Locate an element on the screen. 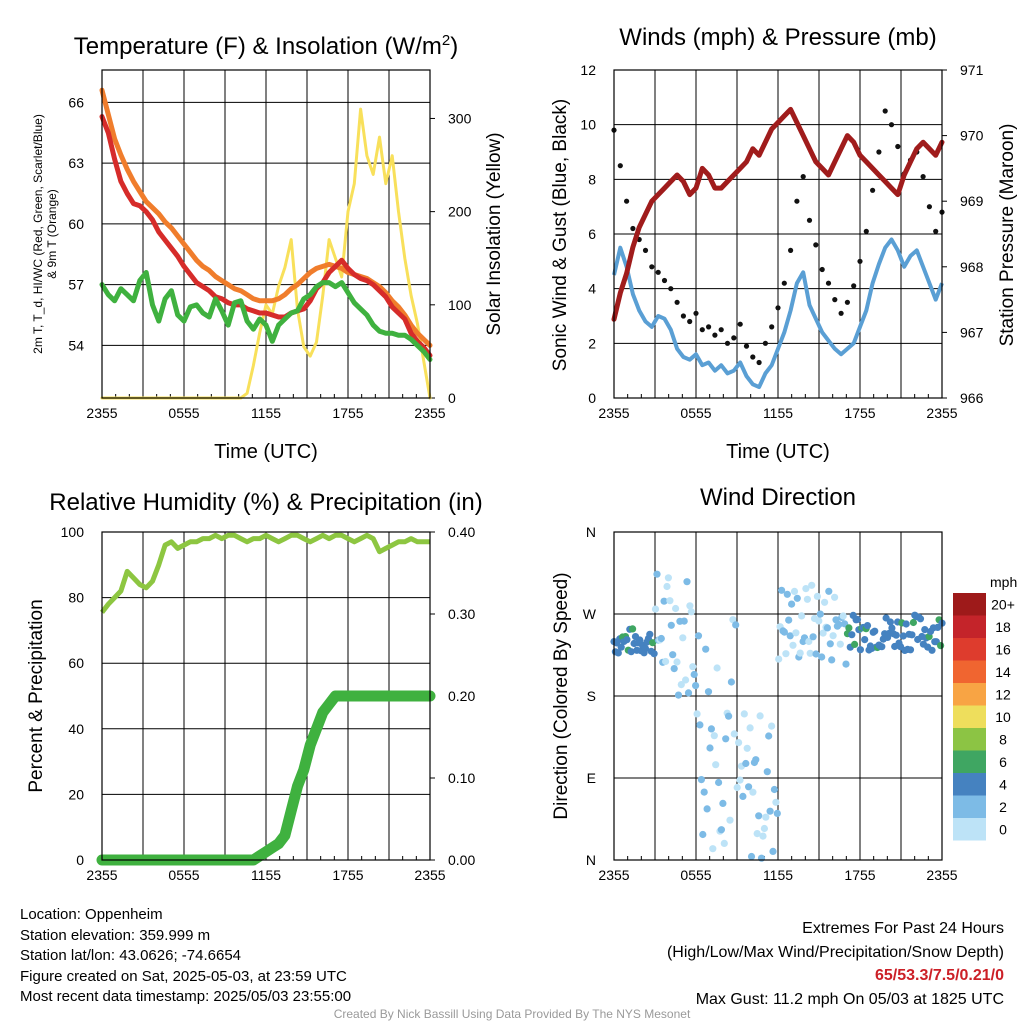 This screenshot has width=1024, height=1024. temperature-x-tick-label: 2355 is located at coordinates (429, 413).